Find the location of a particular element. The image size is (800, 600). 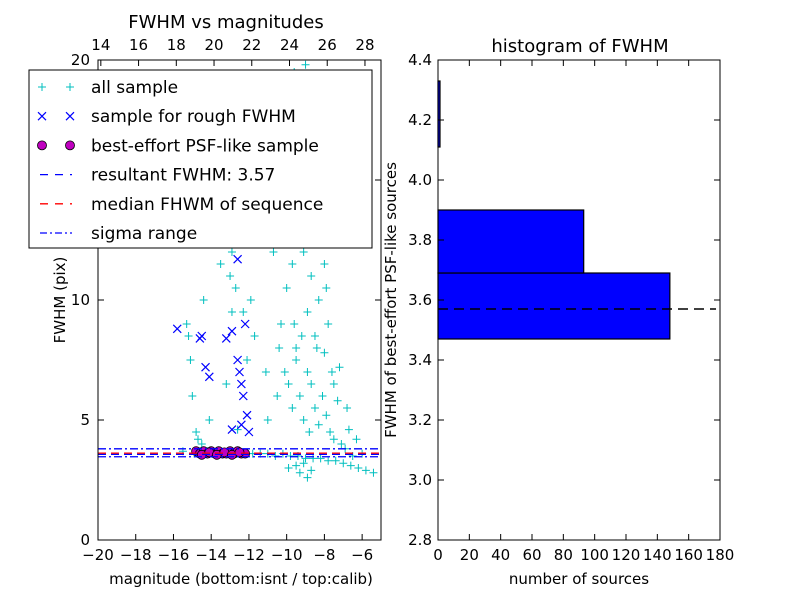

top-tick-label: 28 is located at coordinates (364, 45).